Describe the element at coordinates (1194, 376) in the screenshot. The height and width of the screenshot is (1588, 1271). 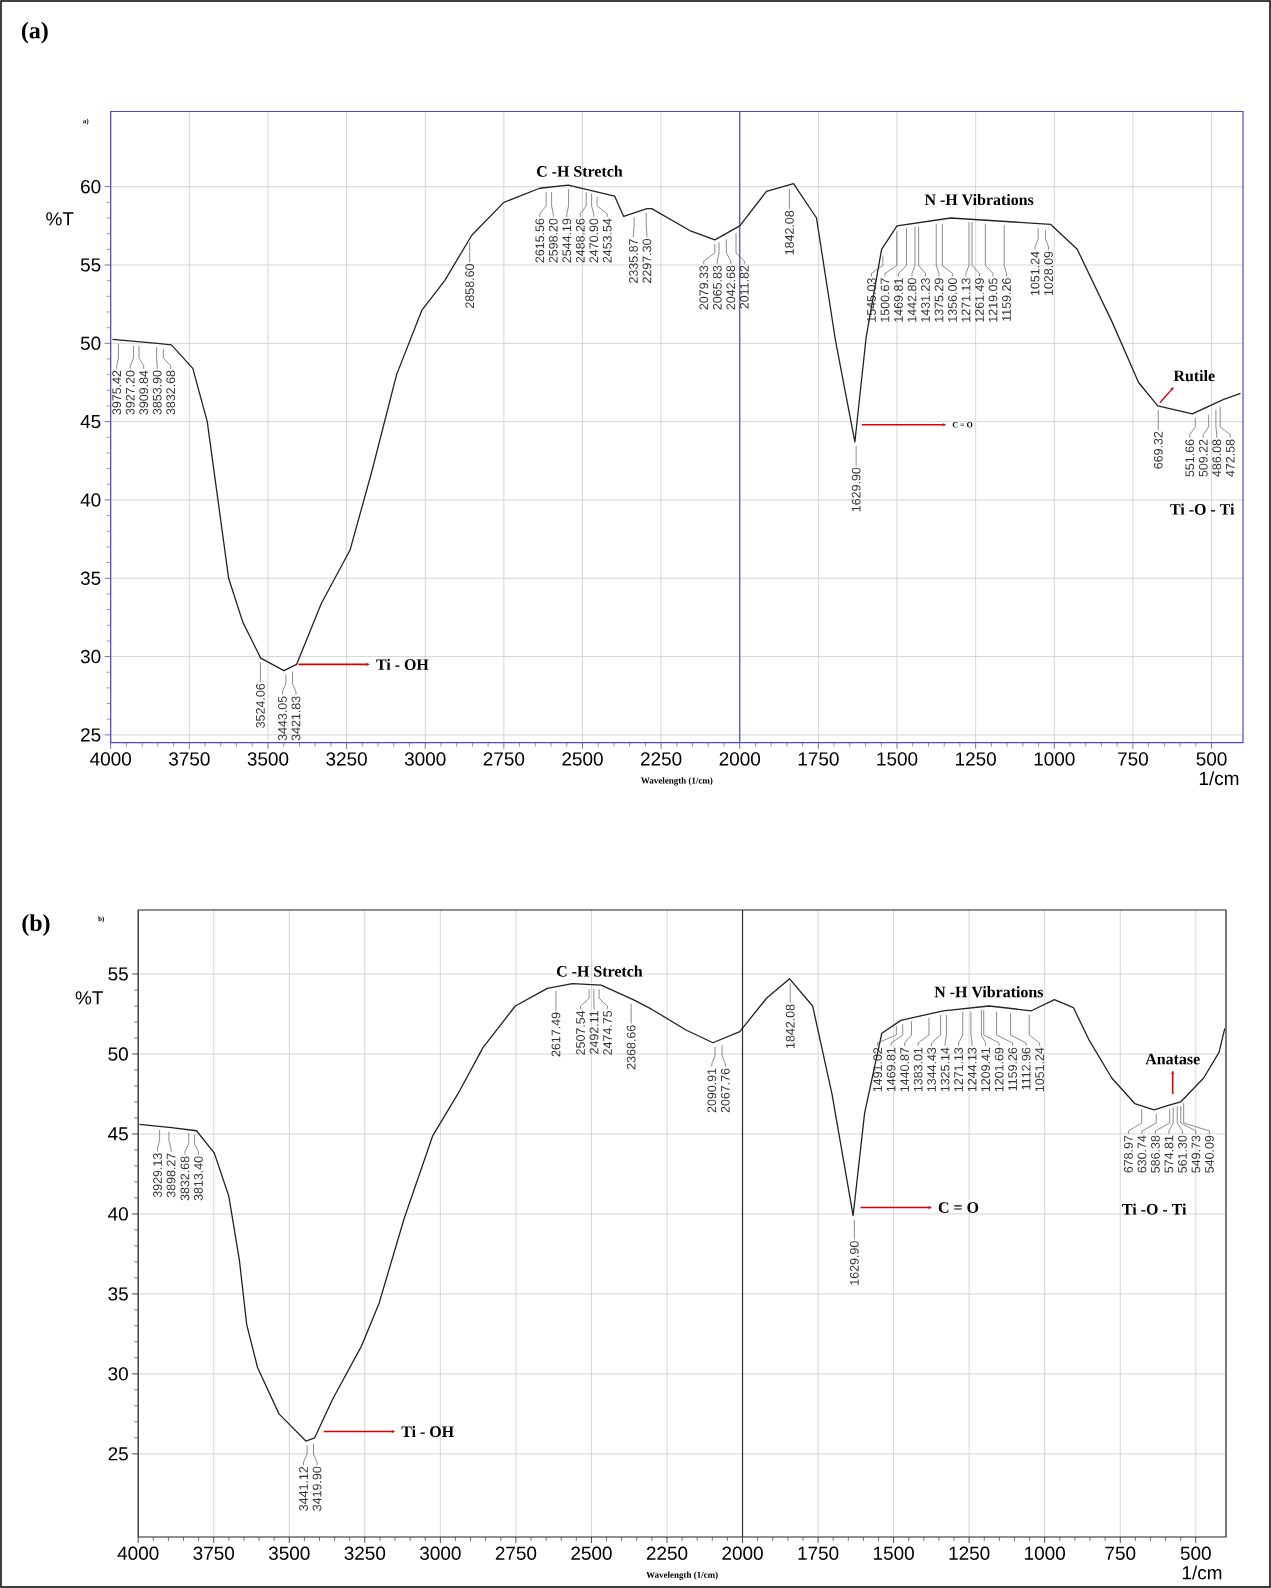
I see `annotation: Rutile` at that location.